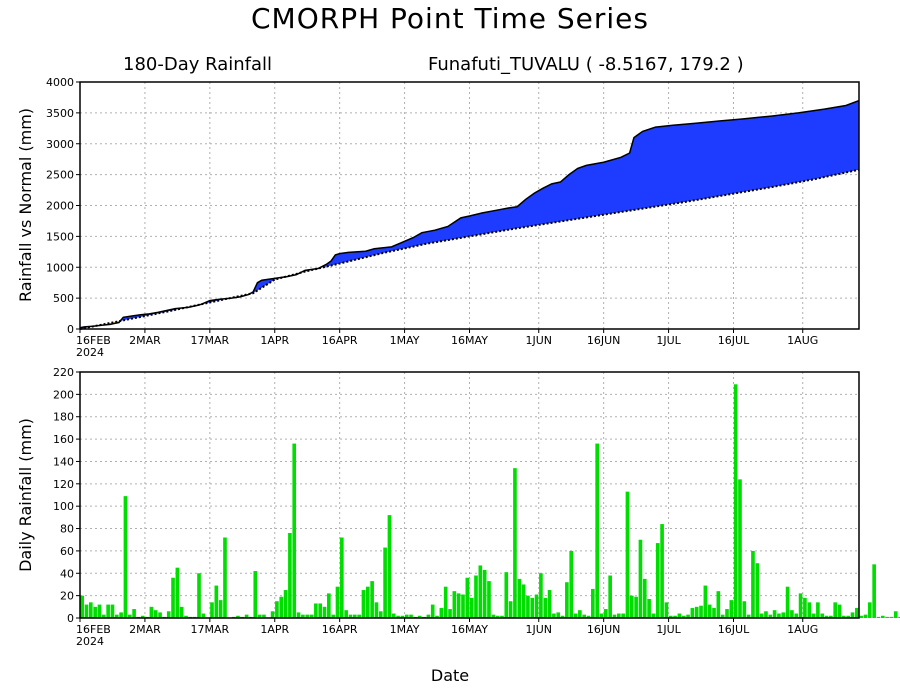 This screenshot has height=700, width=900. What do you see at coordinates (145, 340) in the screenshot?
I see `x-tick-label: 2MAR` at bounding box center [145, 340].